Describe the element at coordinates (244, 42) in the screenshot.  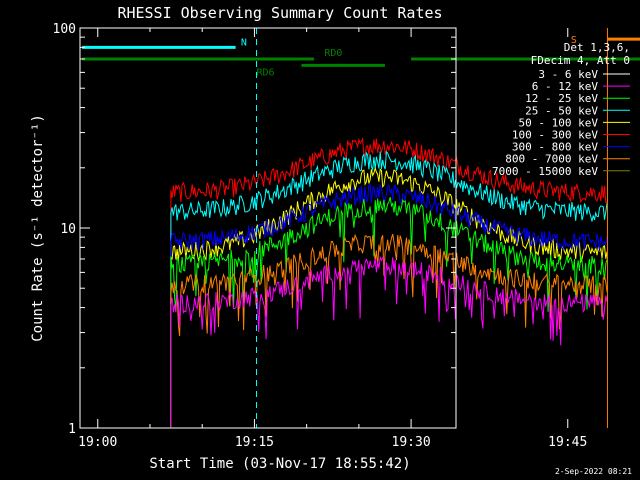
I see `flag-label: N` at that location.